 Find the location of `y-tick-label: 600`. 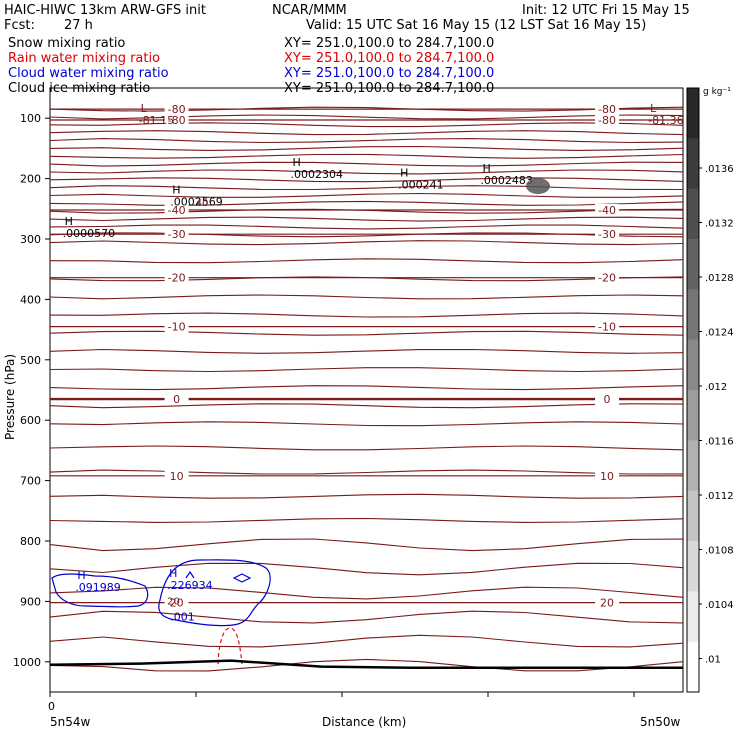

y-tick-label: 600 is located at coordinates (30, 420).